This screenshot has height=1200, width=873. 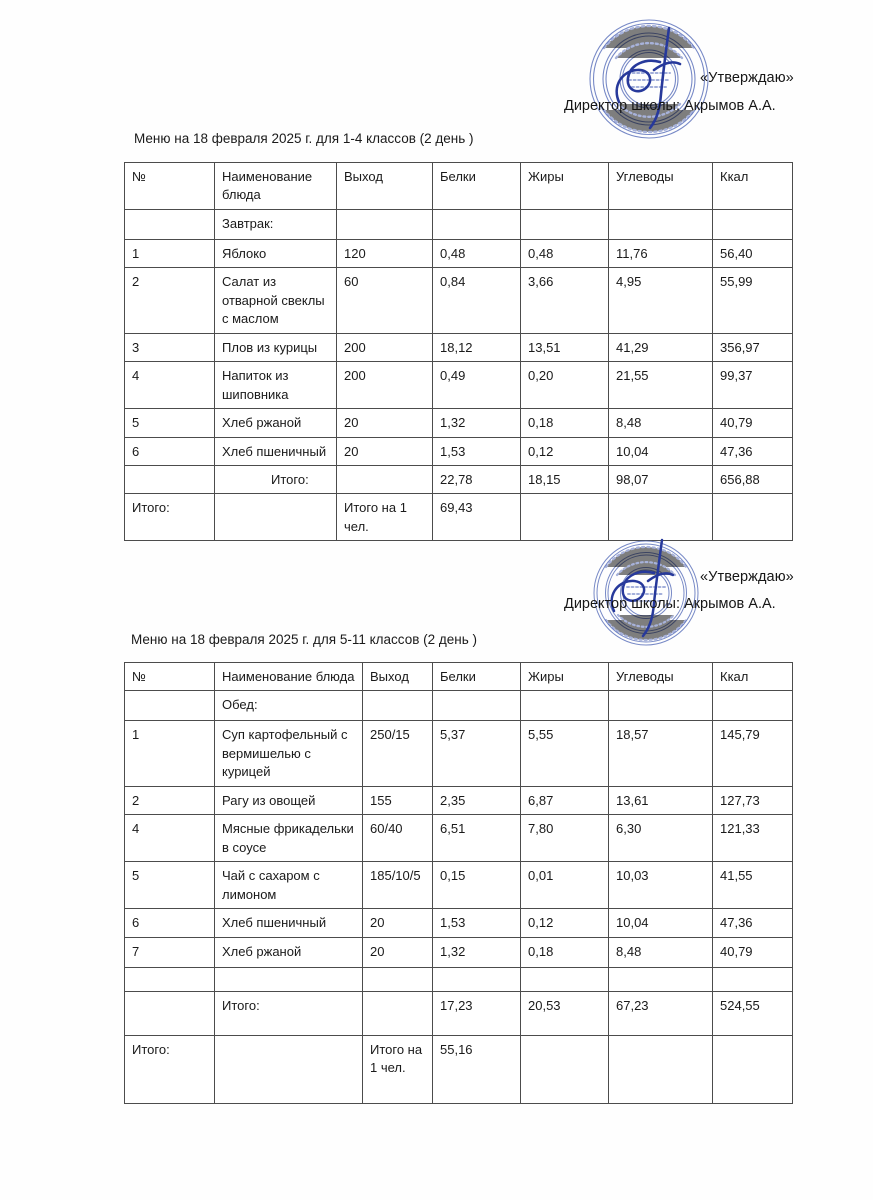 What do you see at coordinates (564, 347) in the screenshot?
I see `cell-fat: 13,51` at bounding box center [564, 347].